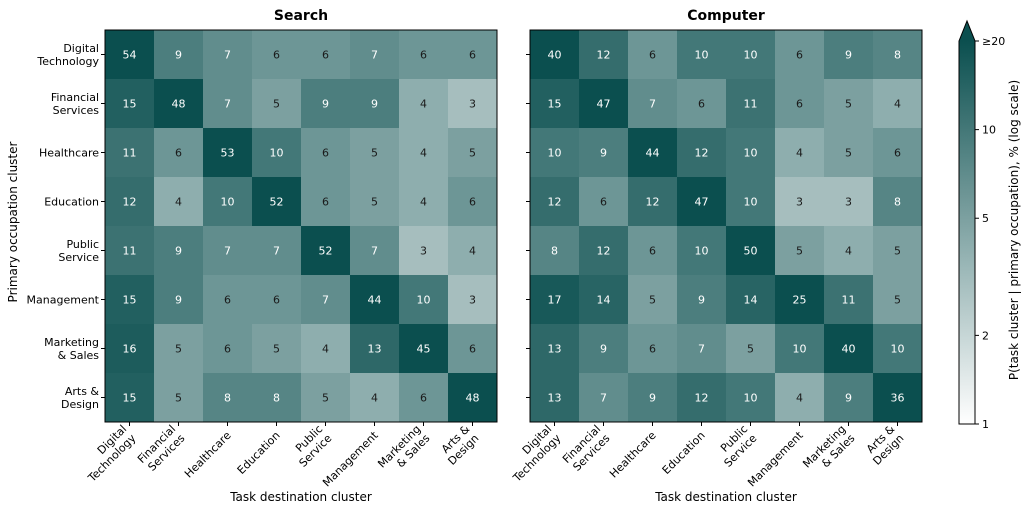 The image size is (1028, 511). What do you see at coordinates (751, 300) in the screenshot?
I see `cell-value-label: 14` at bounding box center [751, 300].